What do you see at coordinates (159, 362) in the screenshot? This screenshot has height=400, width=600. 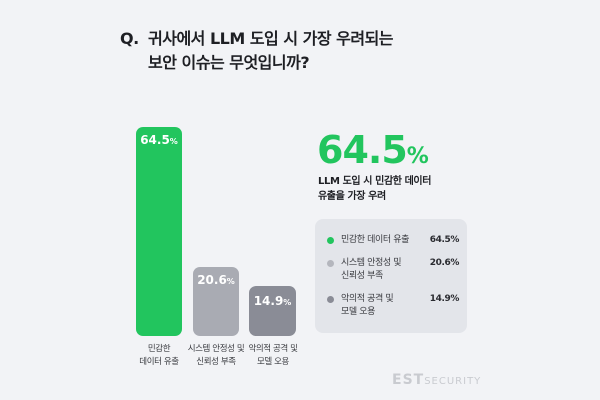 I see `category-label-line: 데이터 유출` at bounding box center [159, 362].